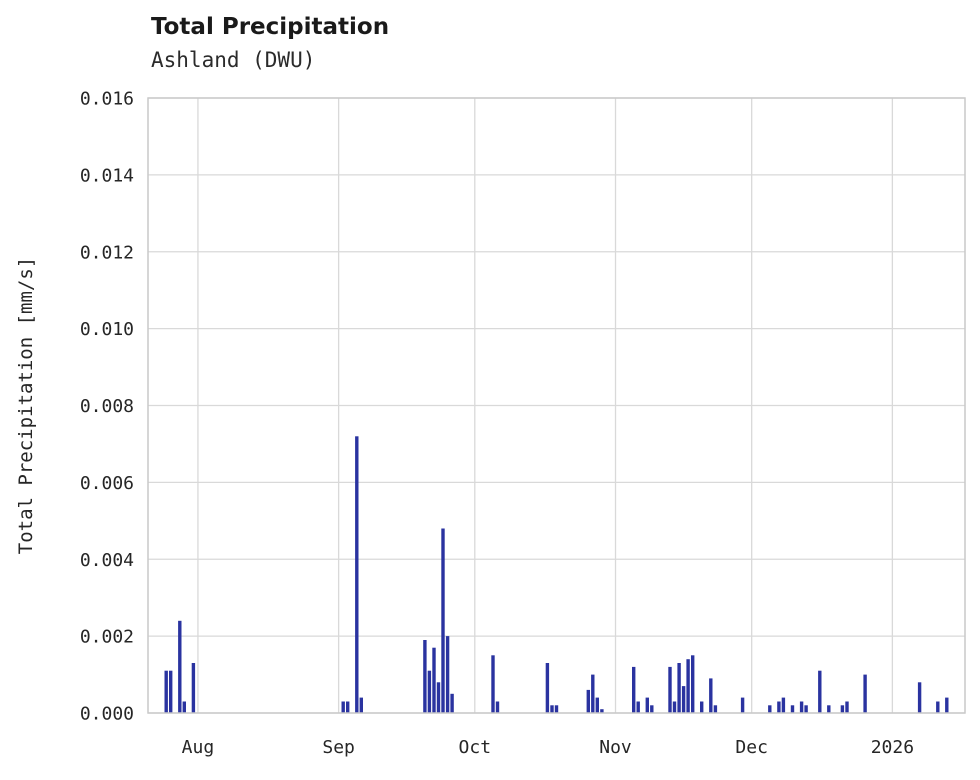  I want to click on y-tick-label: 0.012, so click(107, 252).